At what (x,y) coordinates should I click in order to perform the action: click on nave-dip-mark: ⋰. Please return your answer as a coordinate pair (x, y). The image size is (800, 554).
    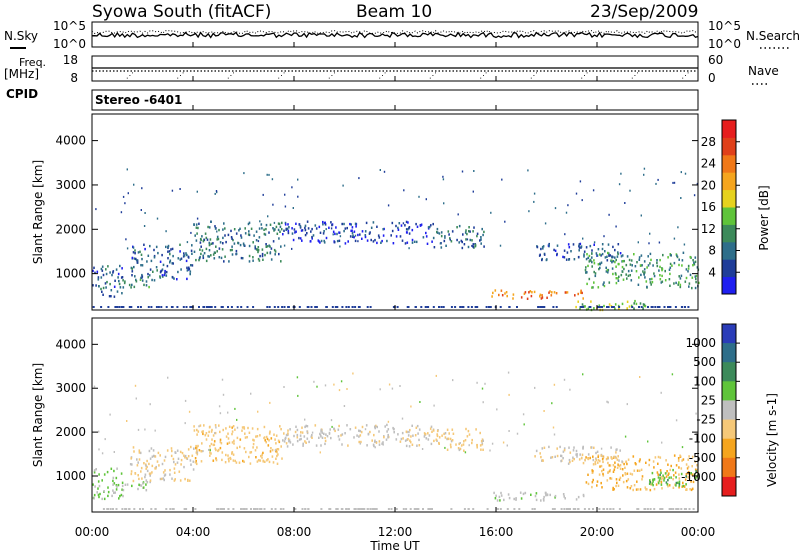
    Looking at the image, I should click on (635, 75).